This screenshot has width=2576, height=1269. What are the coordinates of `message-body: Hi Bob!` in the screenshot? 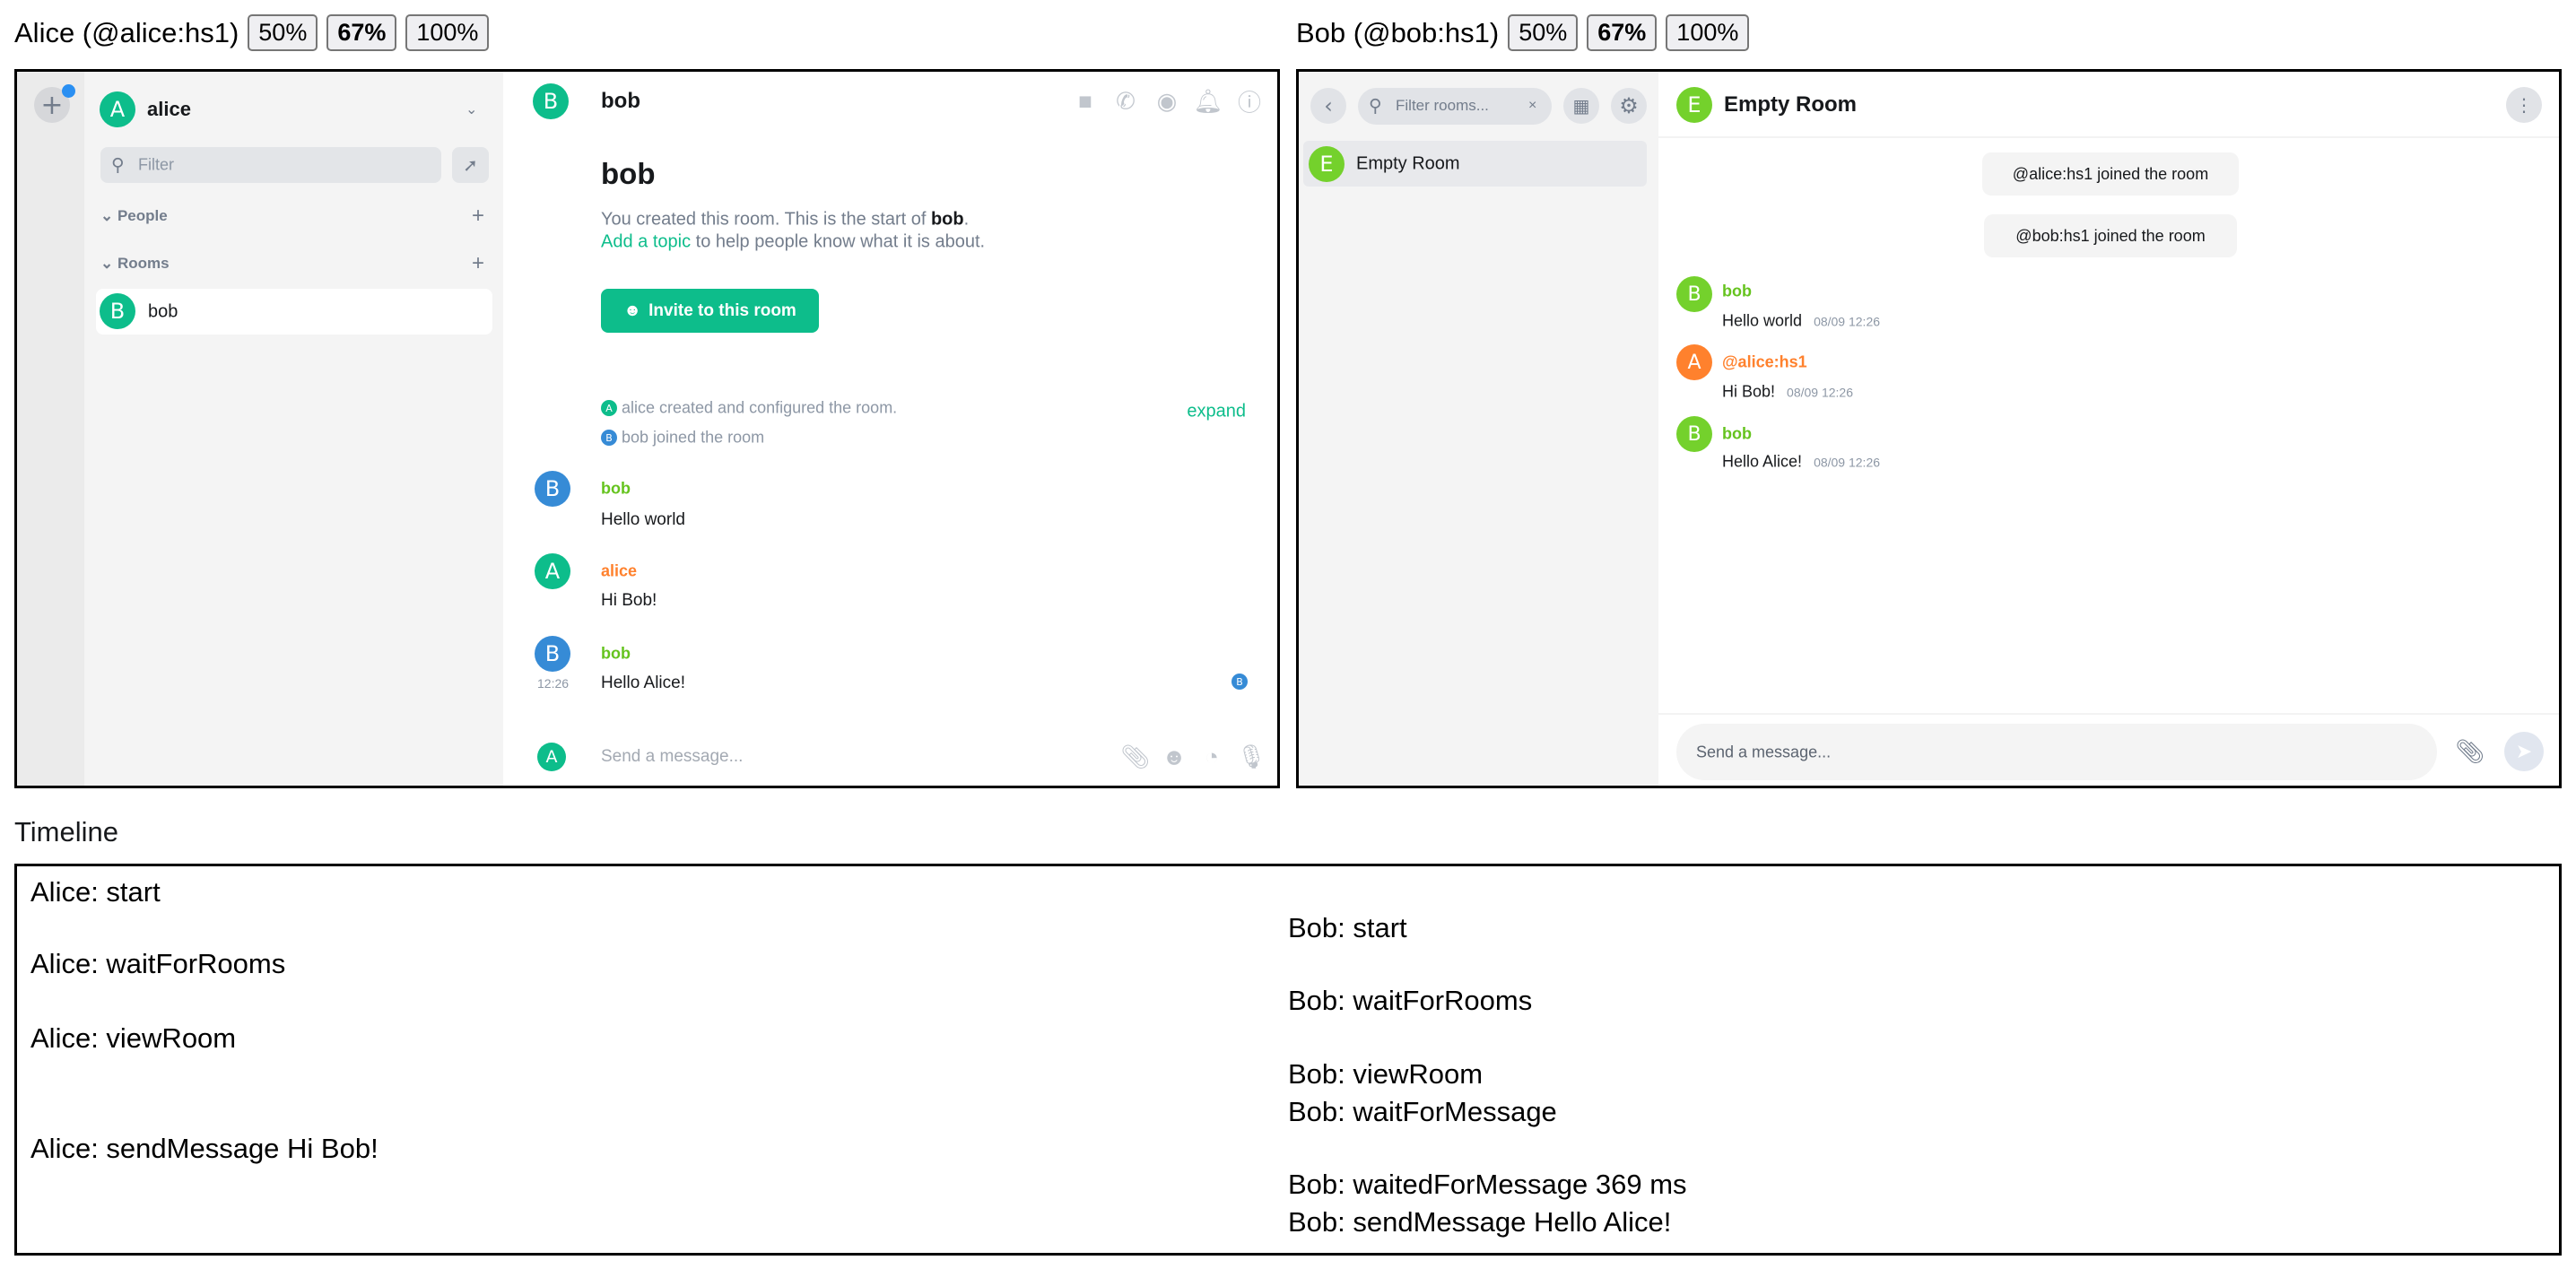 It's located at (629, 600).